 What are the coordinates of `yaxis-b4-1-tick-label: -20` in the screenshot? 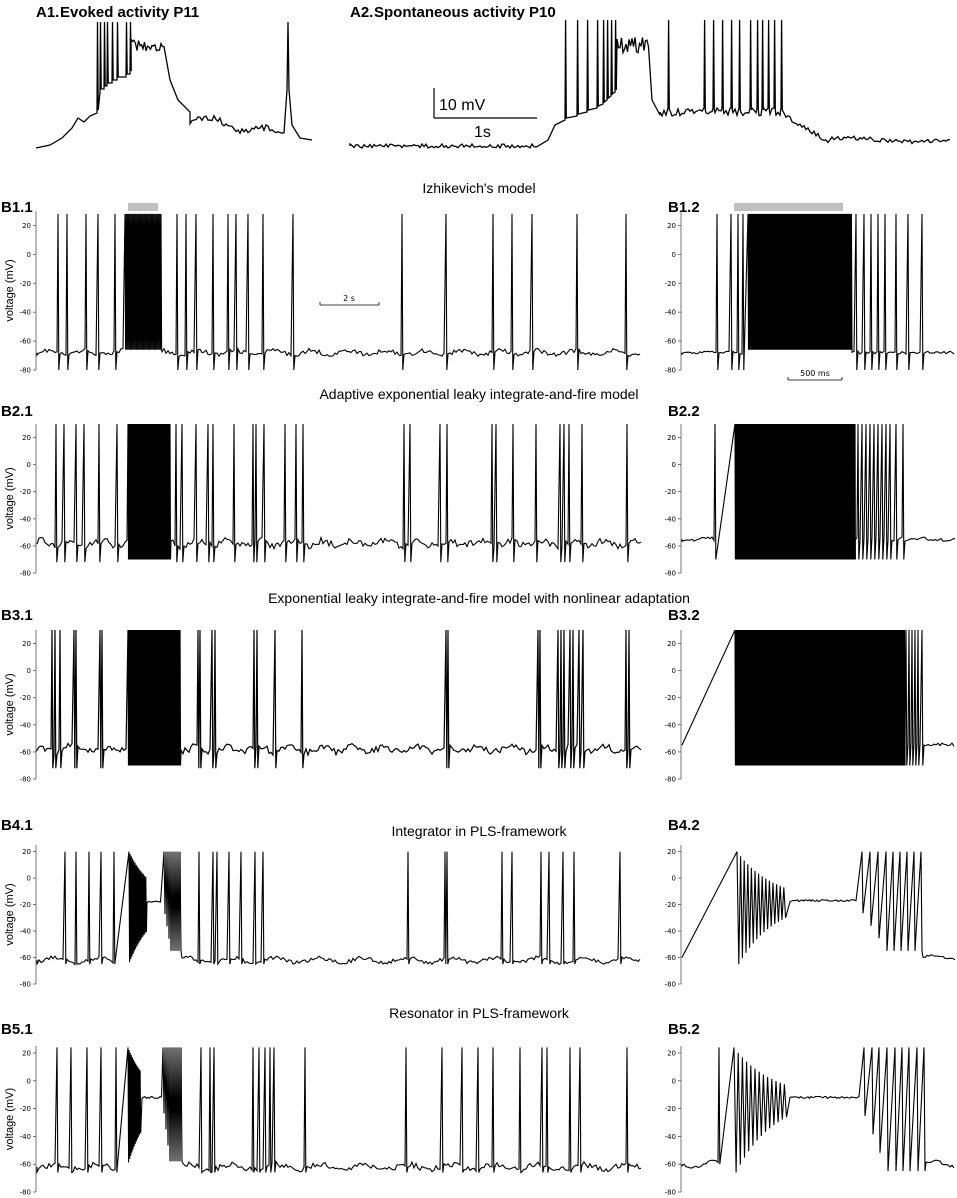 It's located at (25, 905).